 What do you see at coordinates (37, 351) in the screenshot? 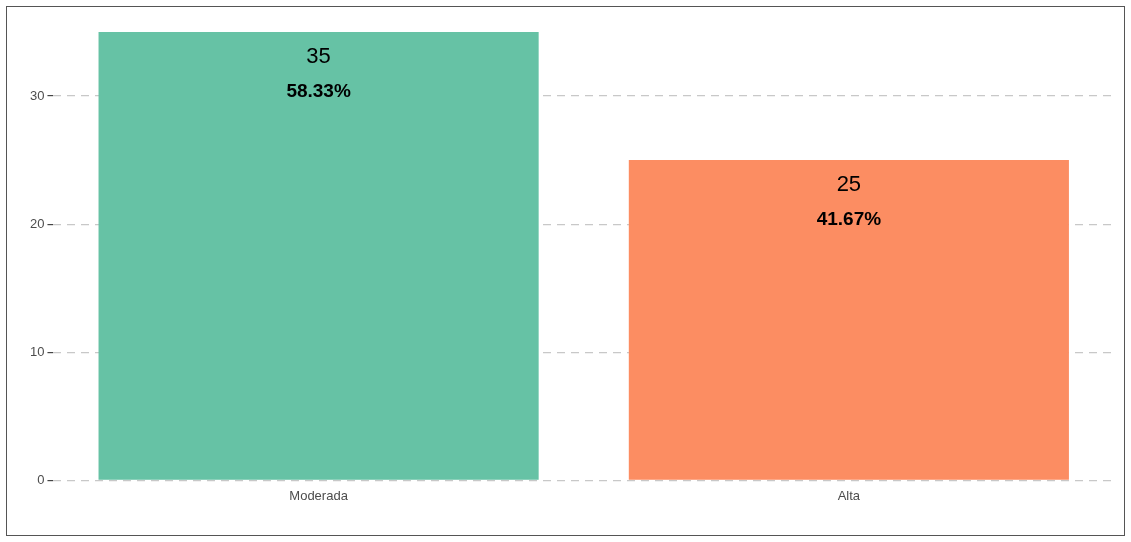
I see `y-tick-label: 10` at bounding box center [37, 351].